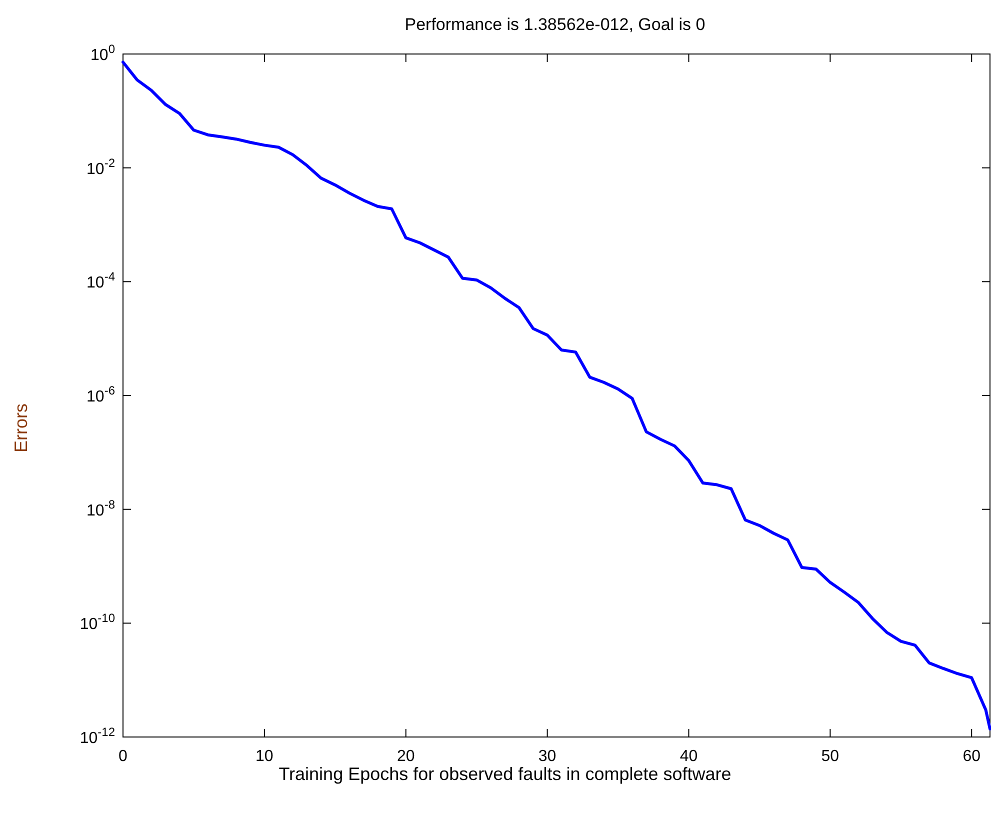 The height and width of the screenshot is (818, 991). What do you see at coordinates (555, 24) in the screenshot?
I see `chart-title: Performance is 1.38562e-012, Goal is 0` at bounding box center [555, 24].